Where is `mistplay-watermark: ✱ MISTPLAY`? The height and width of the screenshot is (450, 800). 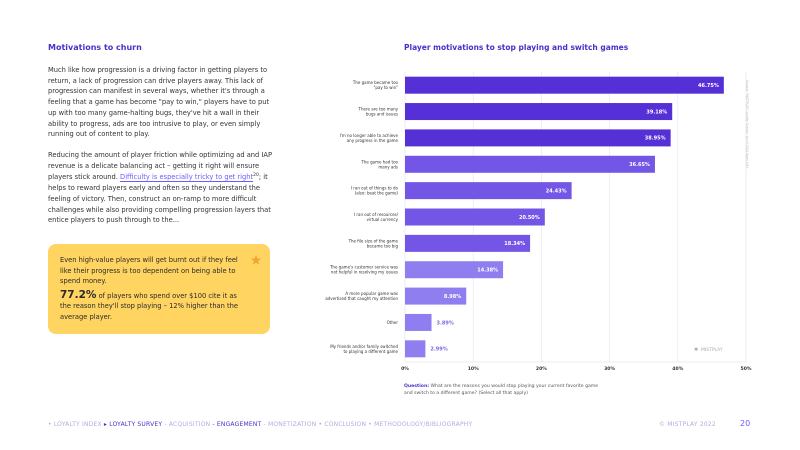 mistplay-watermark: ✱ MISTPLAY is located at coordinates (708, 350).